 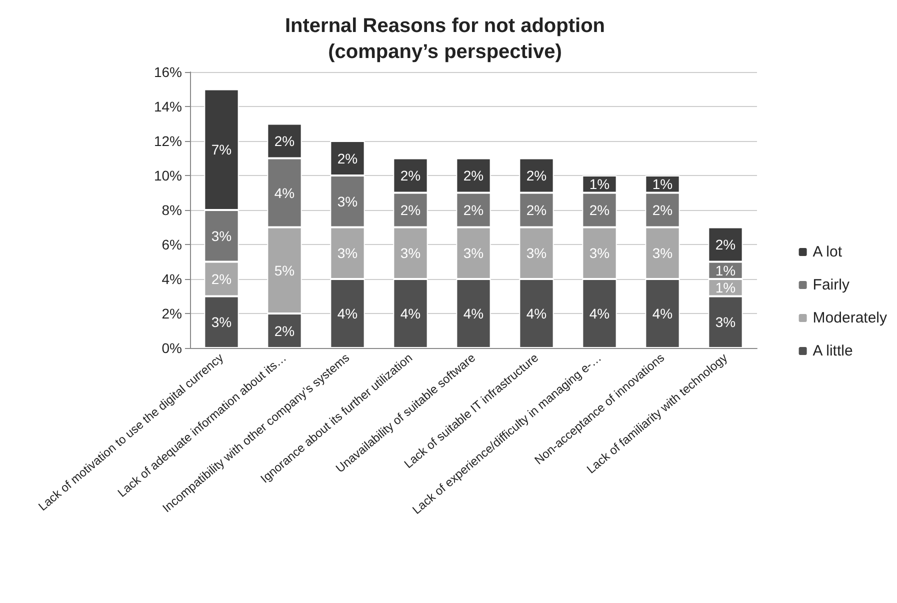 I want to click on chart-title: Internal Reasons for not adoption (company’s perspective), so click(x=445, y=39).